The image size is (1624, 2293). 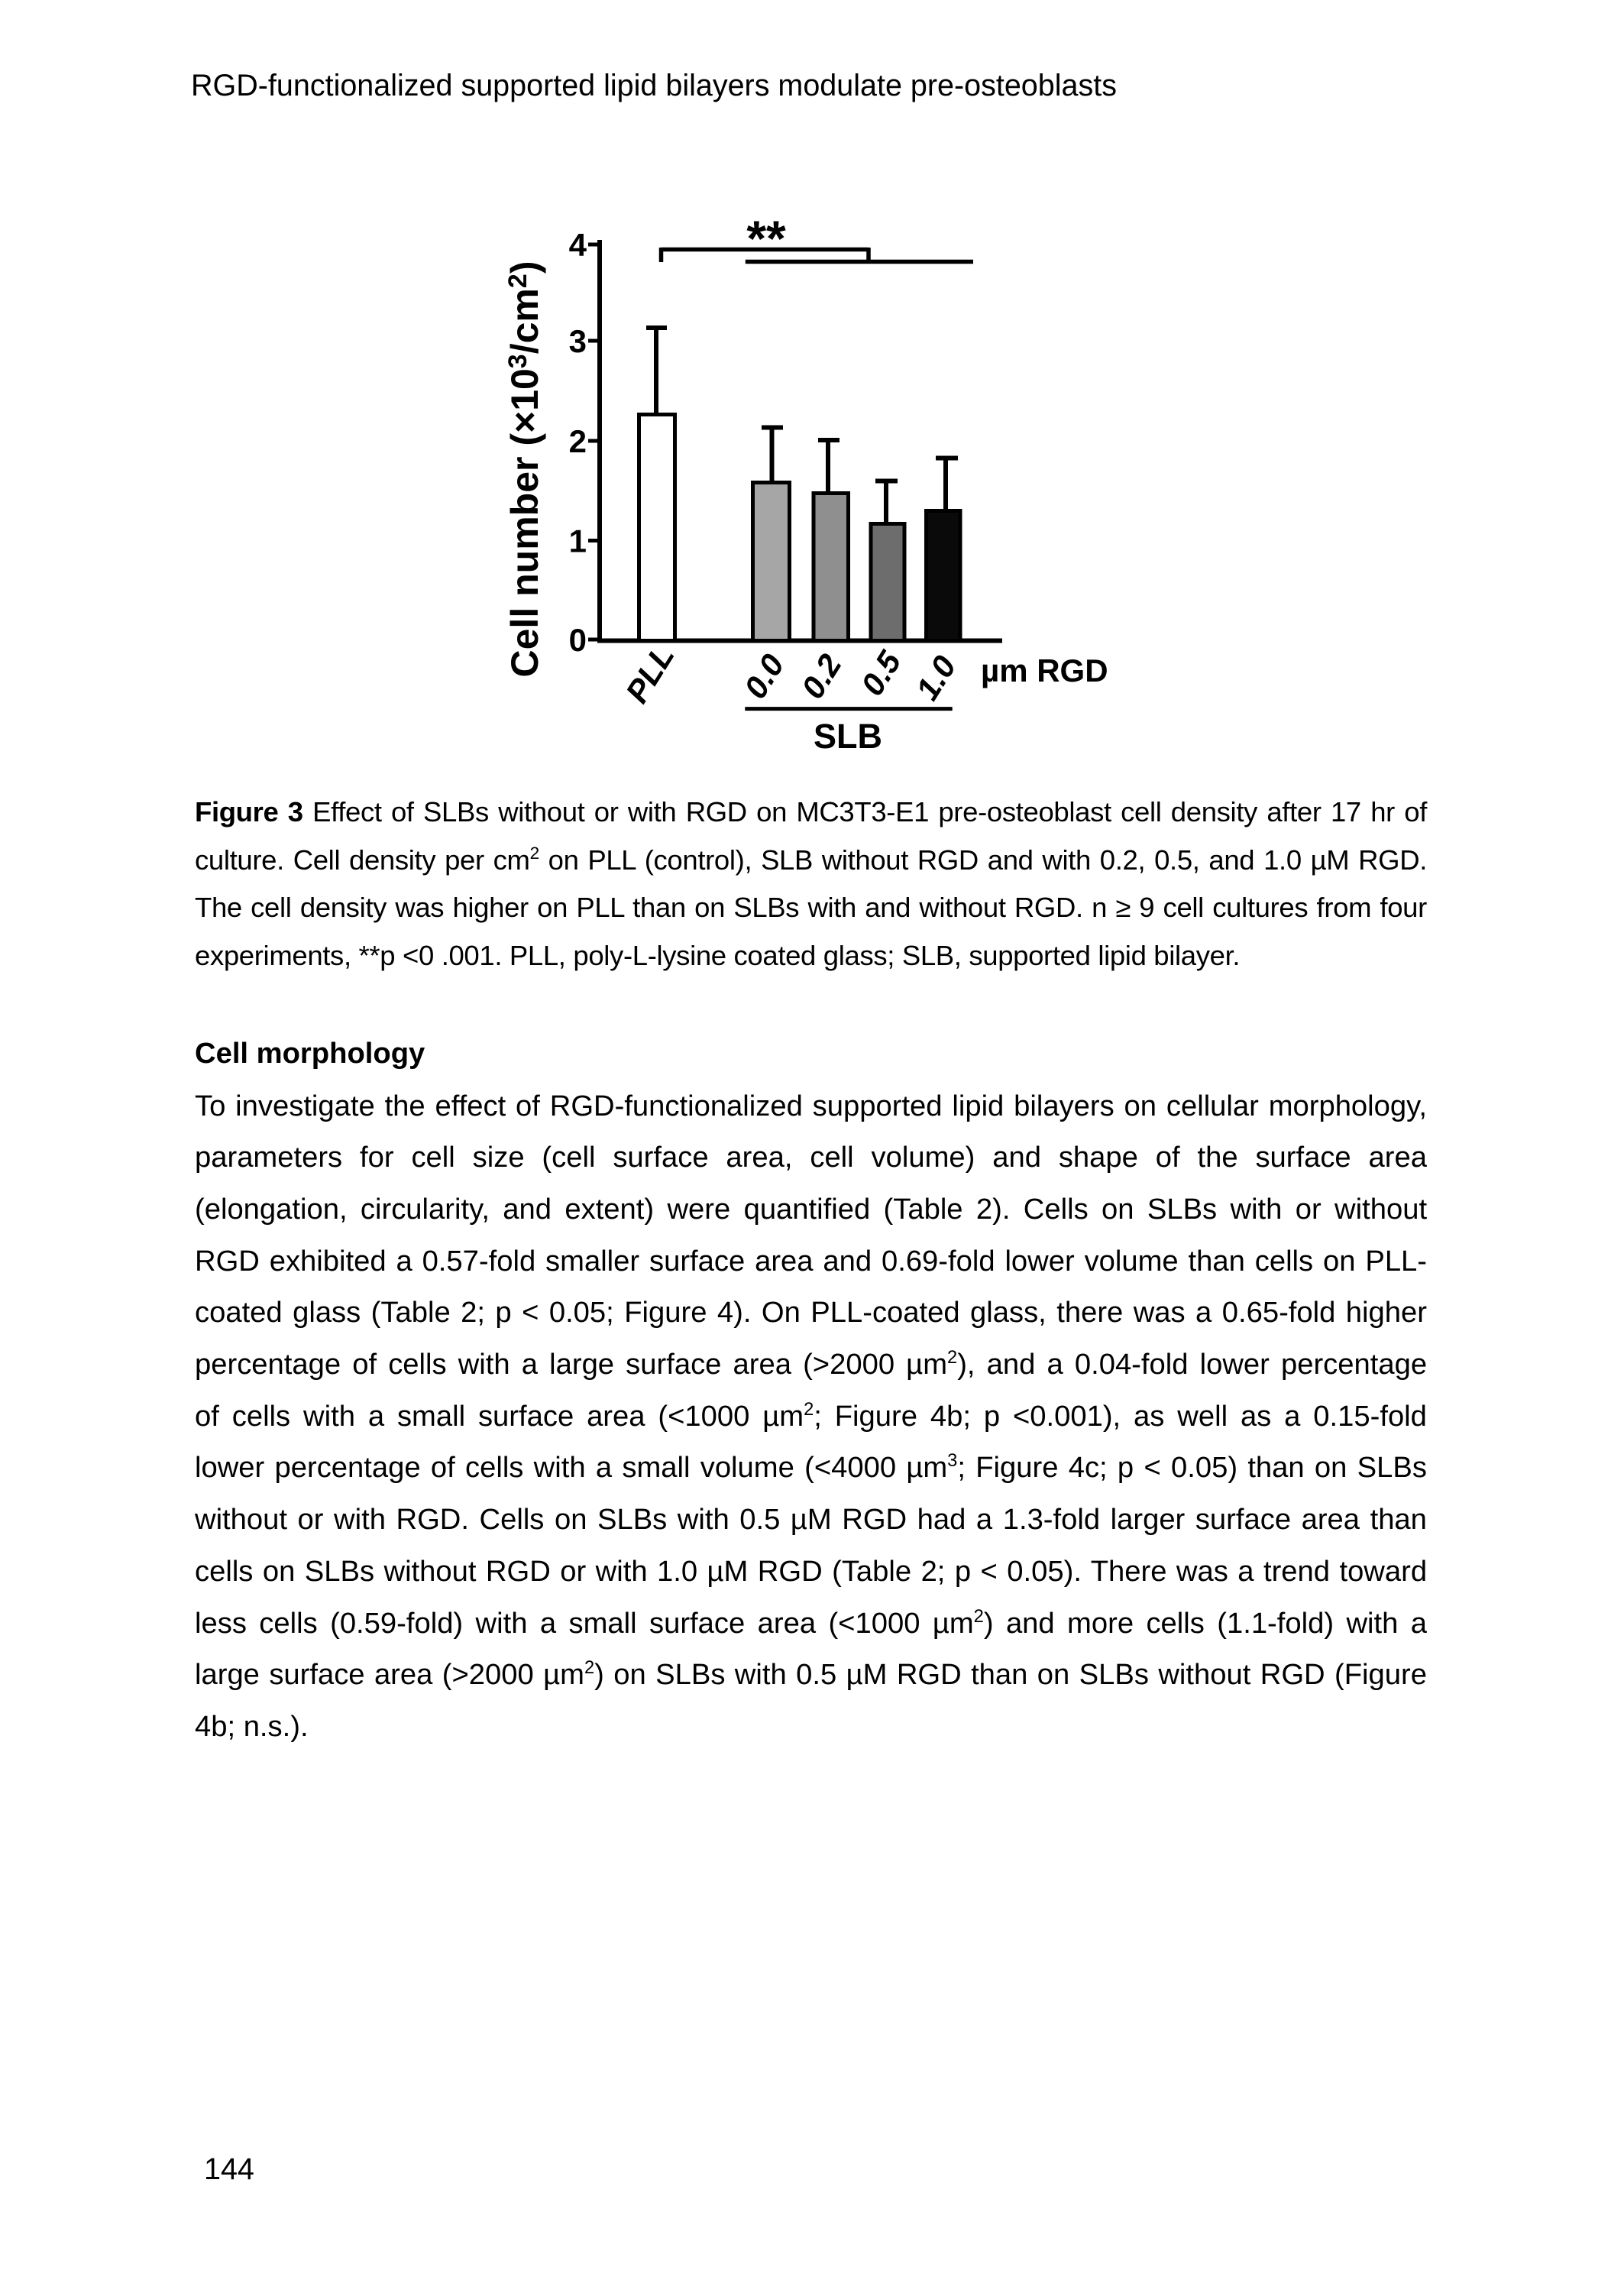 I want to click on svg-text: 0.2, so click(x=821, y=676).